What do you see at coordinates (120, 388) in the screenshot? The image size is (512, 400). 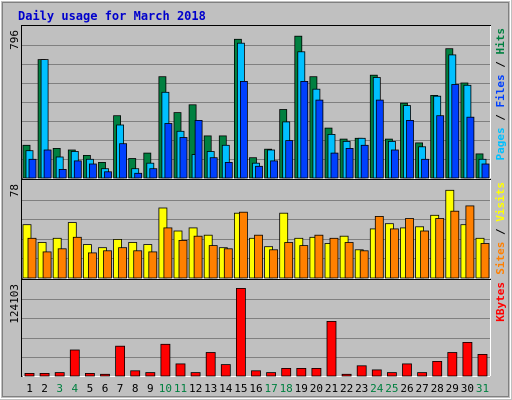 I see `x-tick-label: 7` at bounding box center [120, 388].